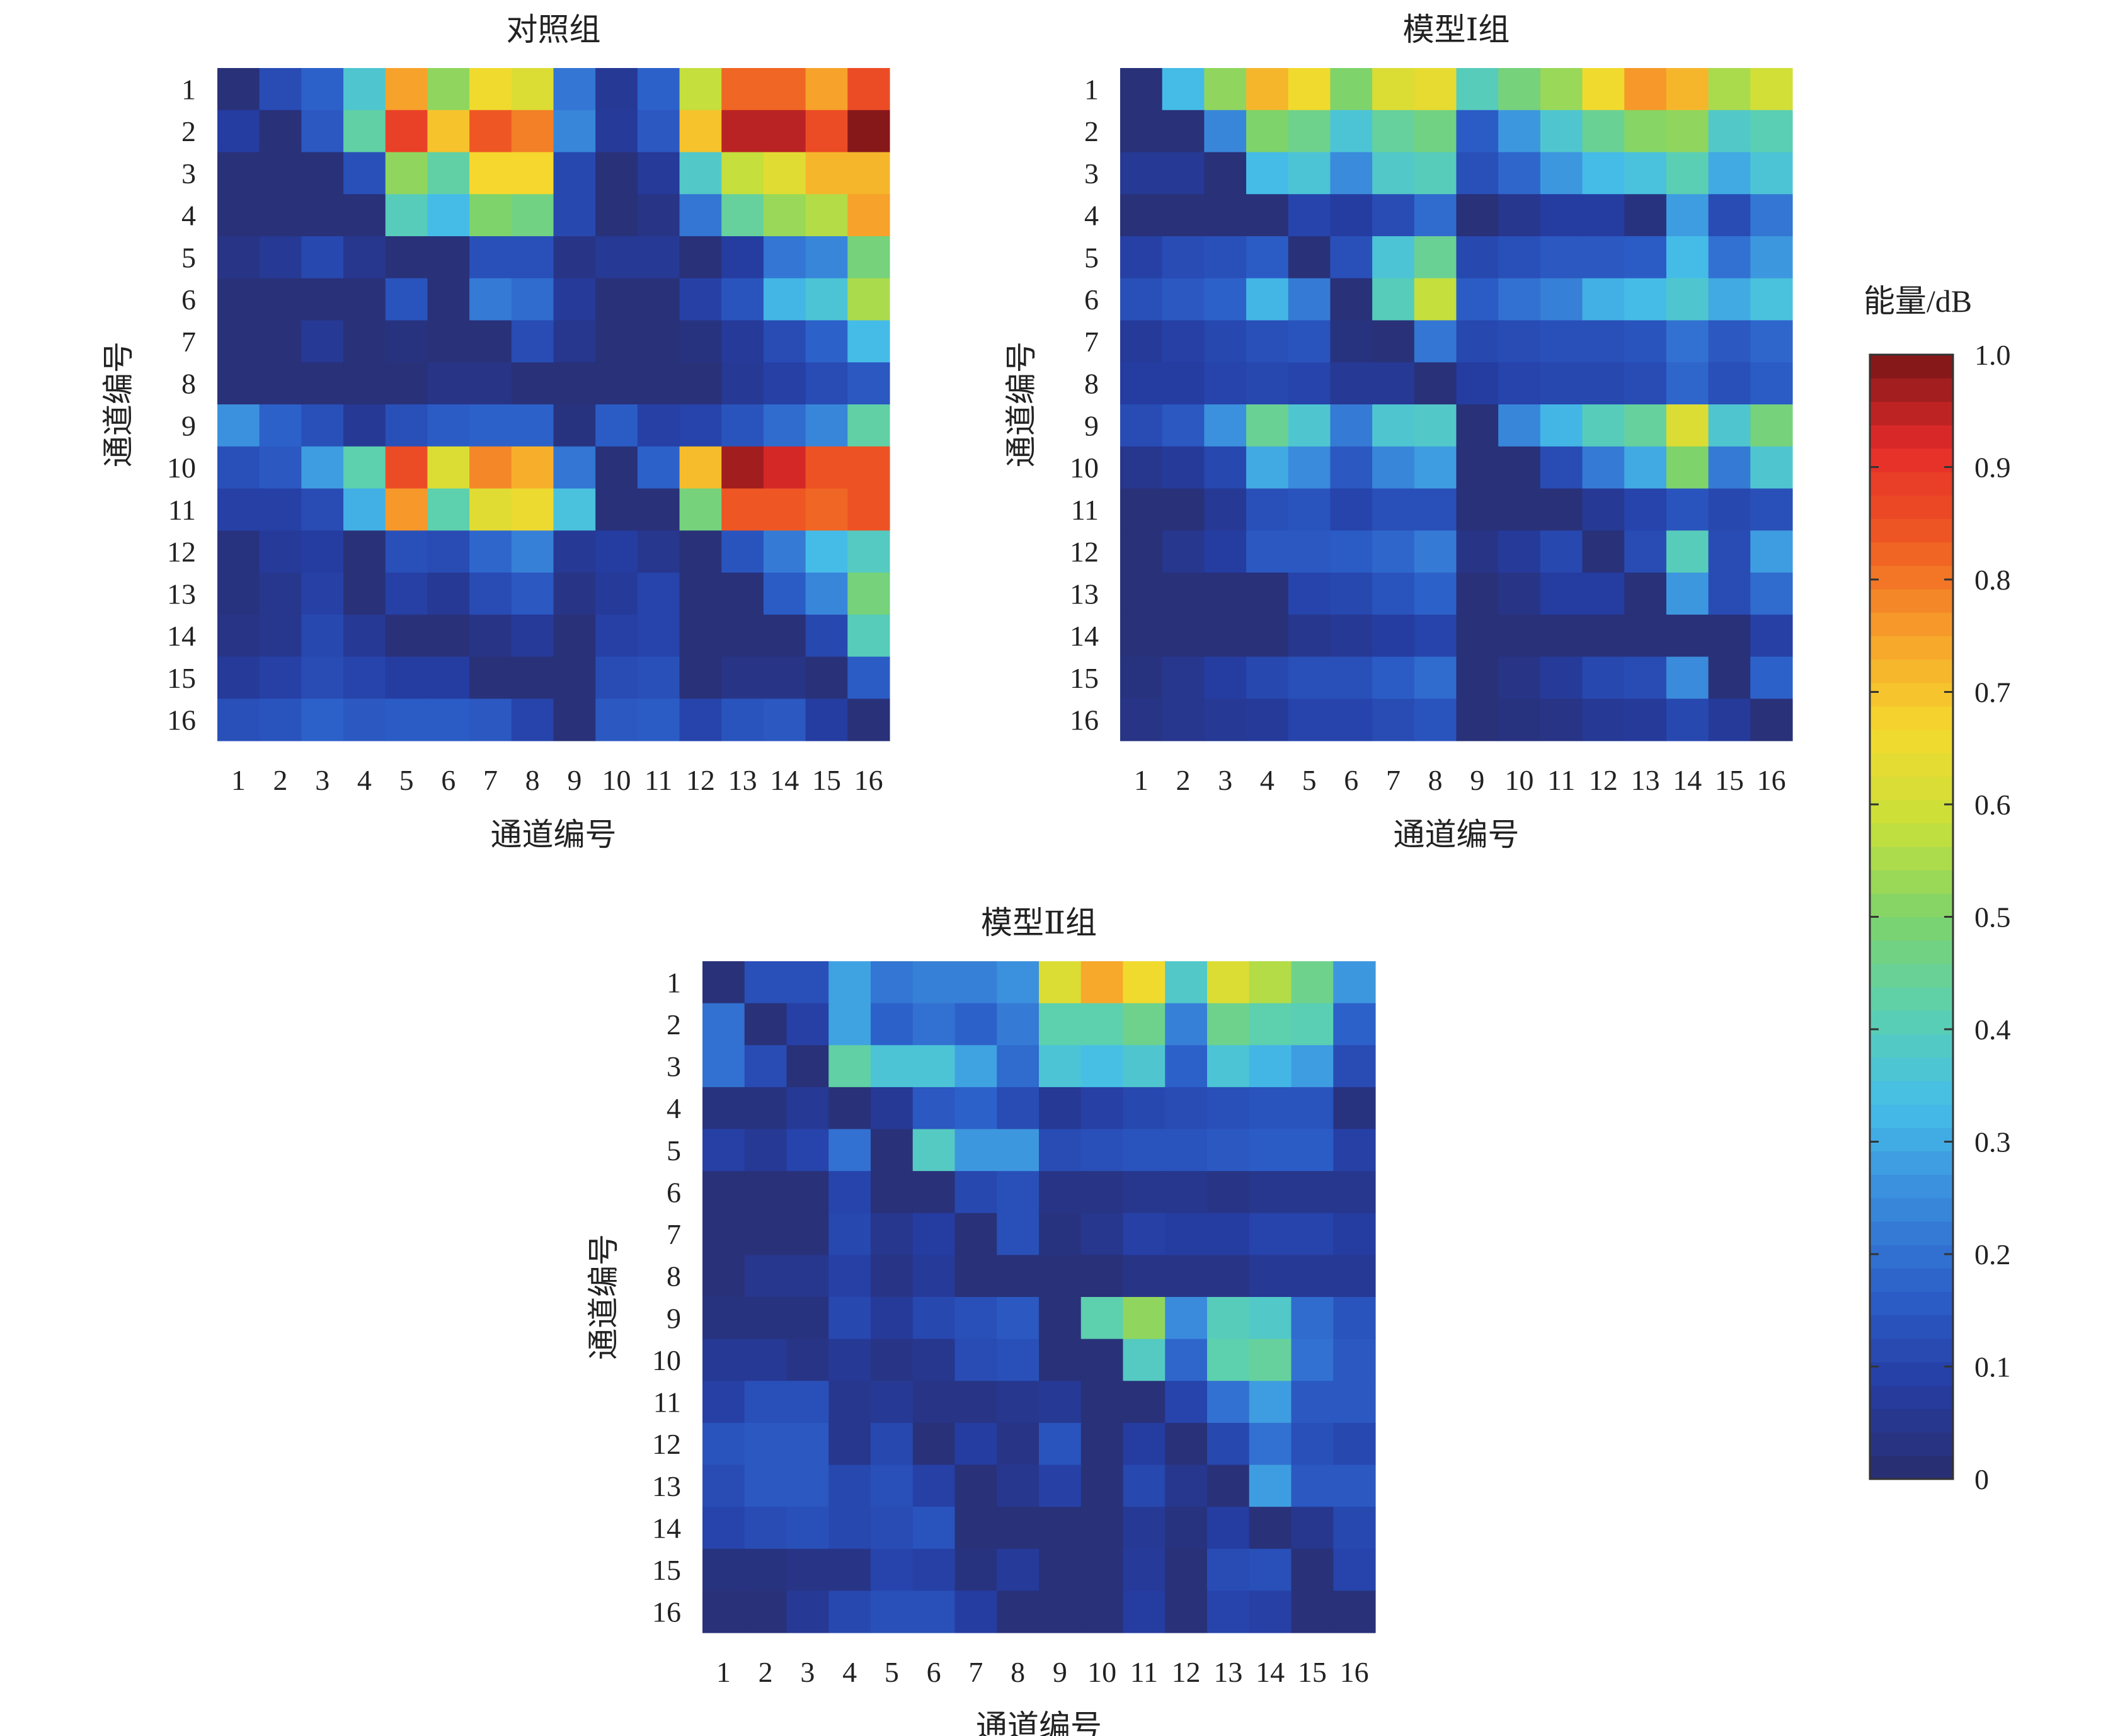  What do you see at coordinates (1092, 89) in the screenshot?
I see `y-tick-label: 1` at bounding box center [1092, 89].